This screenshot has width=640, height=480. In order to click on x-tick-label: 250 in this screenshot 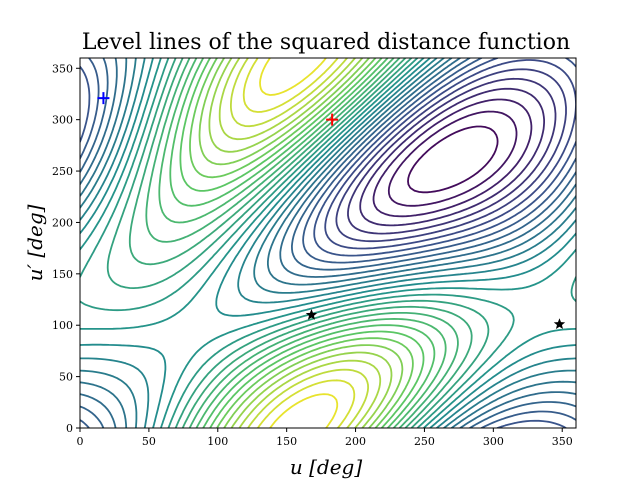, I will do `click(424, 441)`.